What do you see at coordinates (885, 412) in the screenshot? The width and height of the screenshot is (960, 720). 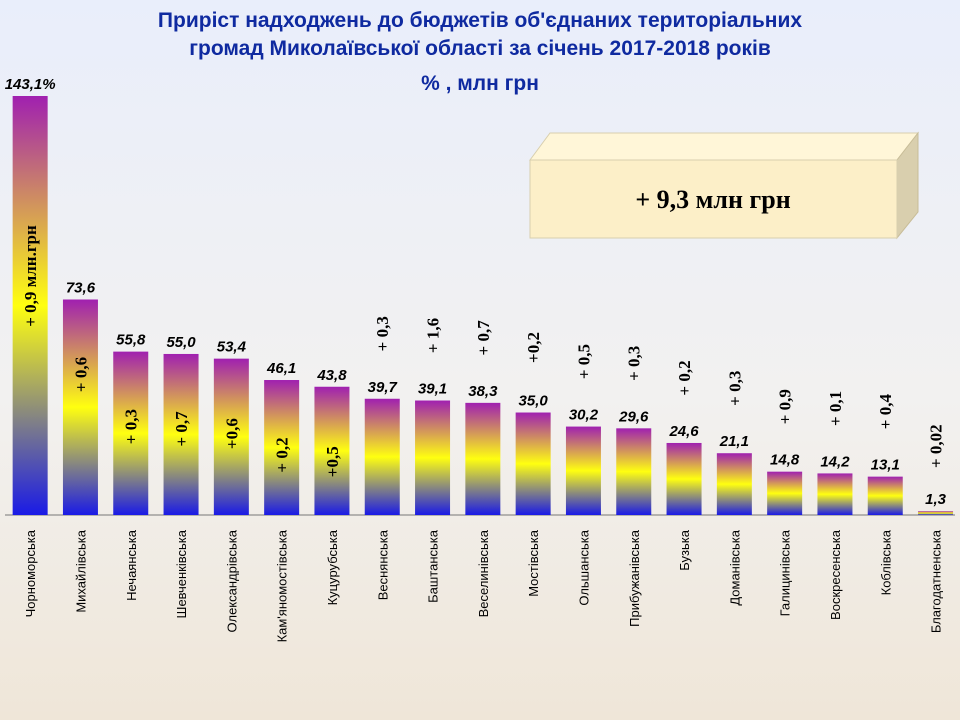 I see `increase-label: + 0,4` at bounding box center [885, 412].